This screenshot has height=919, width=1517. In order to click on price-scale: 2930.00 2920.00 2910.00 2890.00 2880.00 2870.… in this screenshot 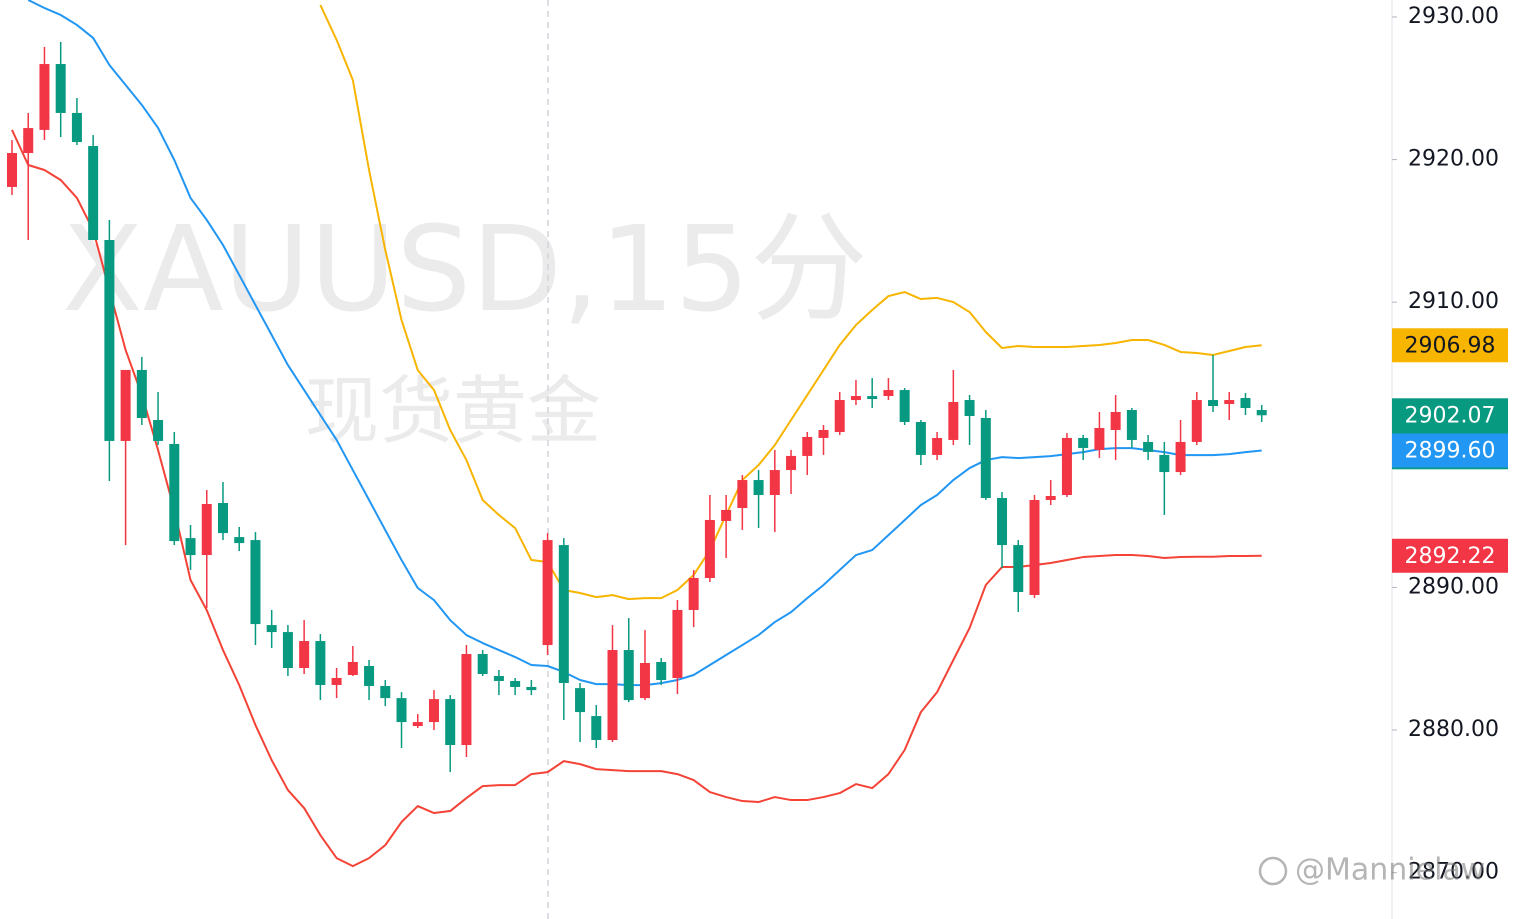, I will do `click(1450, 444)`.